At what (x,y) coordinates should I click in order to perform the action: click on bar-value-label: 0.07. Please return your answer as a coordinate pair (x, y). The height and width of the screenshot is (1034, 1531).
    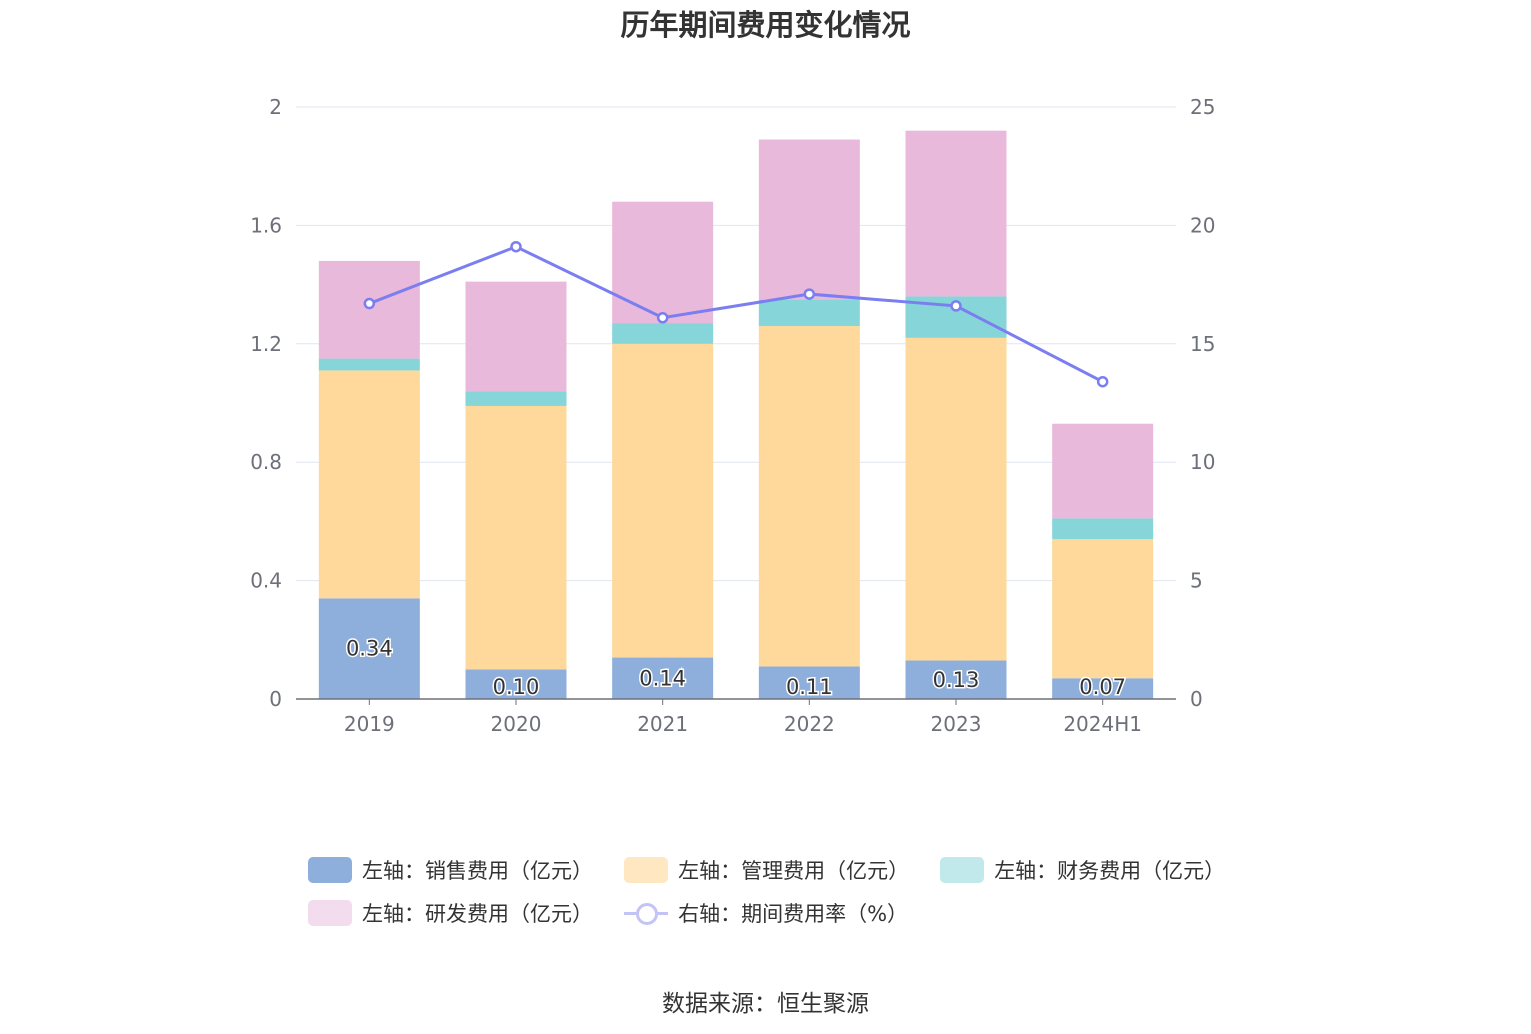
    Looking at the image, I should click on (1102, 687).